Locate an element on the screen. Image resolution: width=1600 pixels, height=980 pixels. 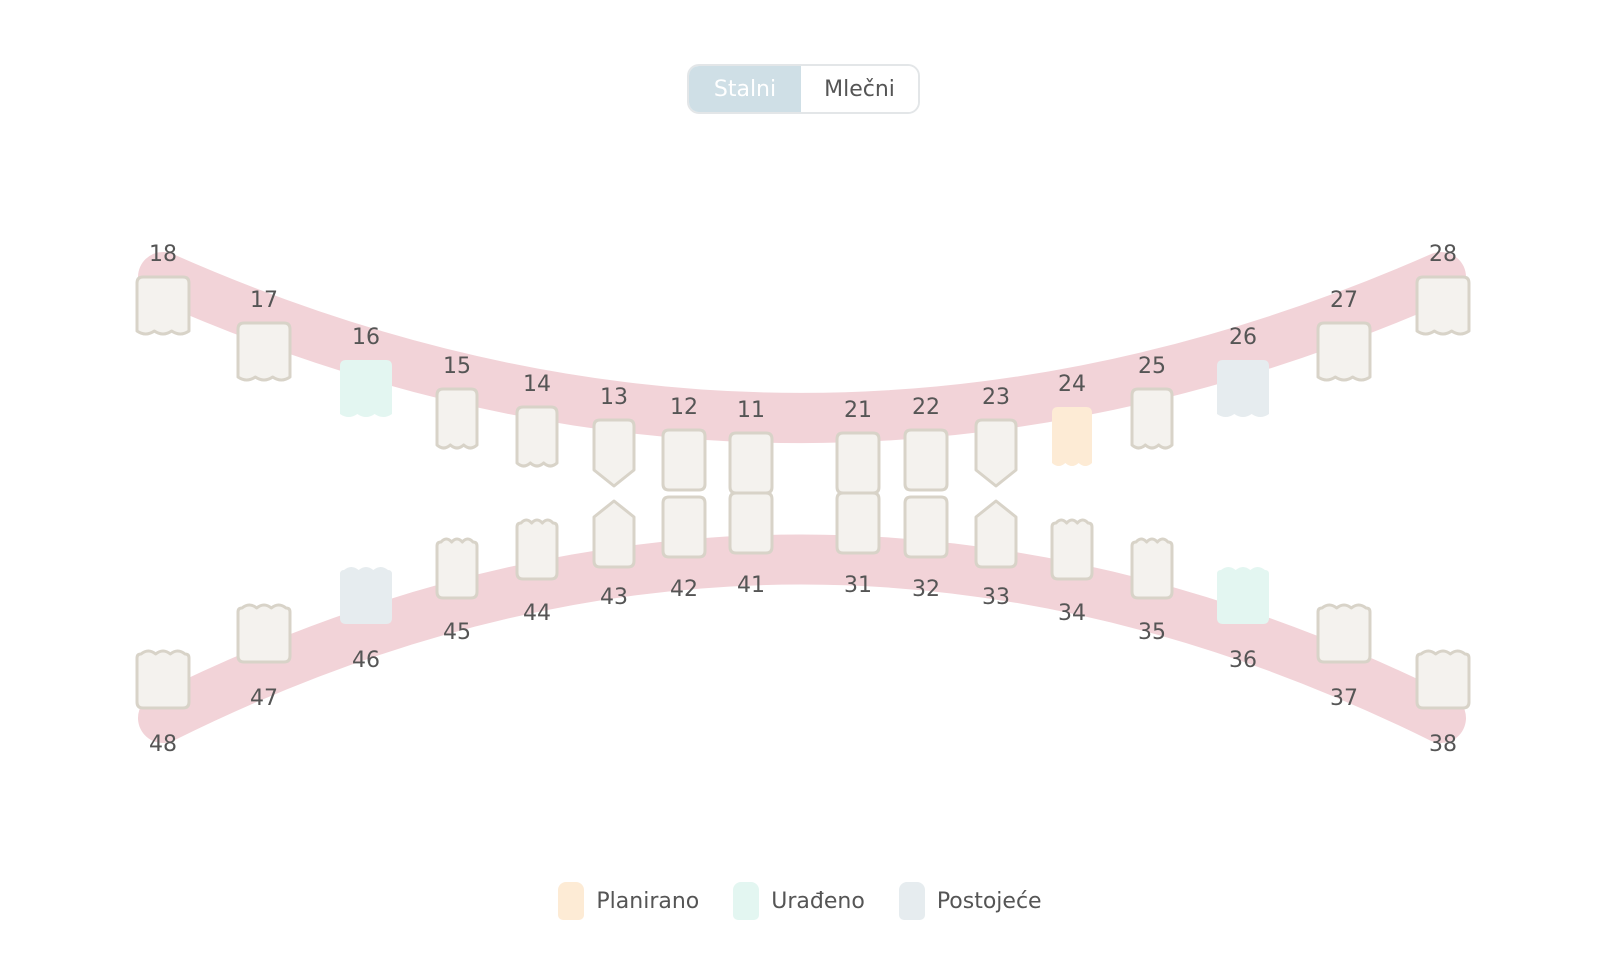
tooth-number: 17 is located at coordinates (264, 300).